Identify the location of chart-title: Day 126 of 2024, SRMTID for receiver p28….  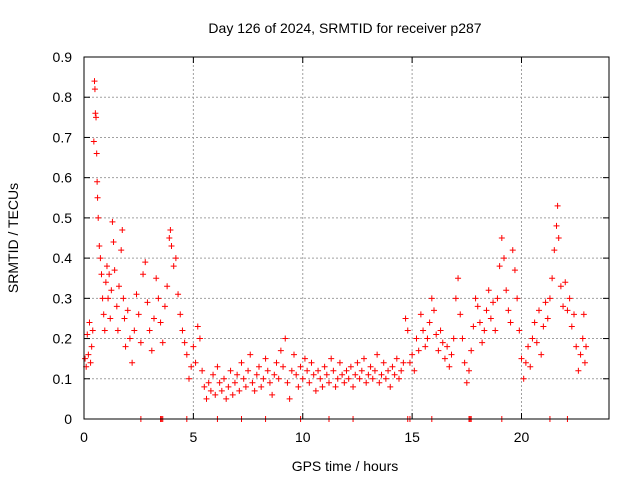
(344, 28).